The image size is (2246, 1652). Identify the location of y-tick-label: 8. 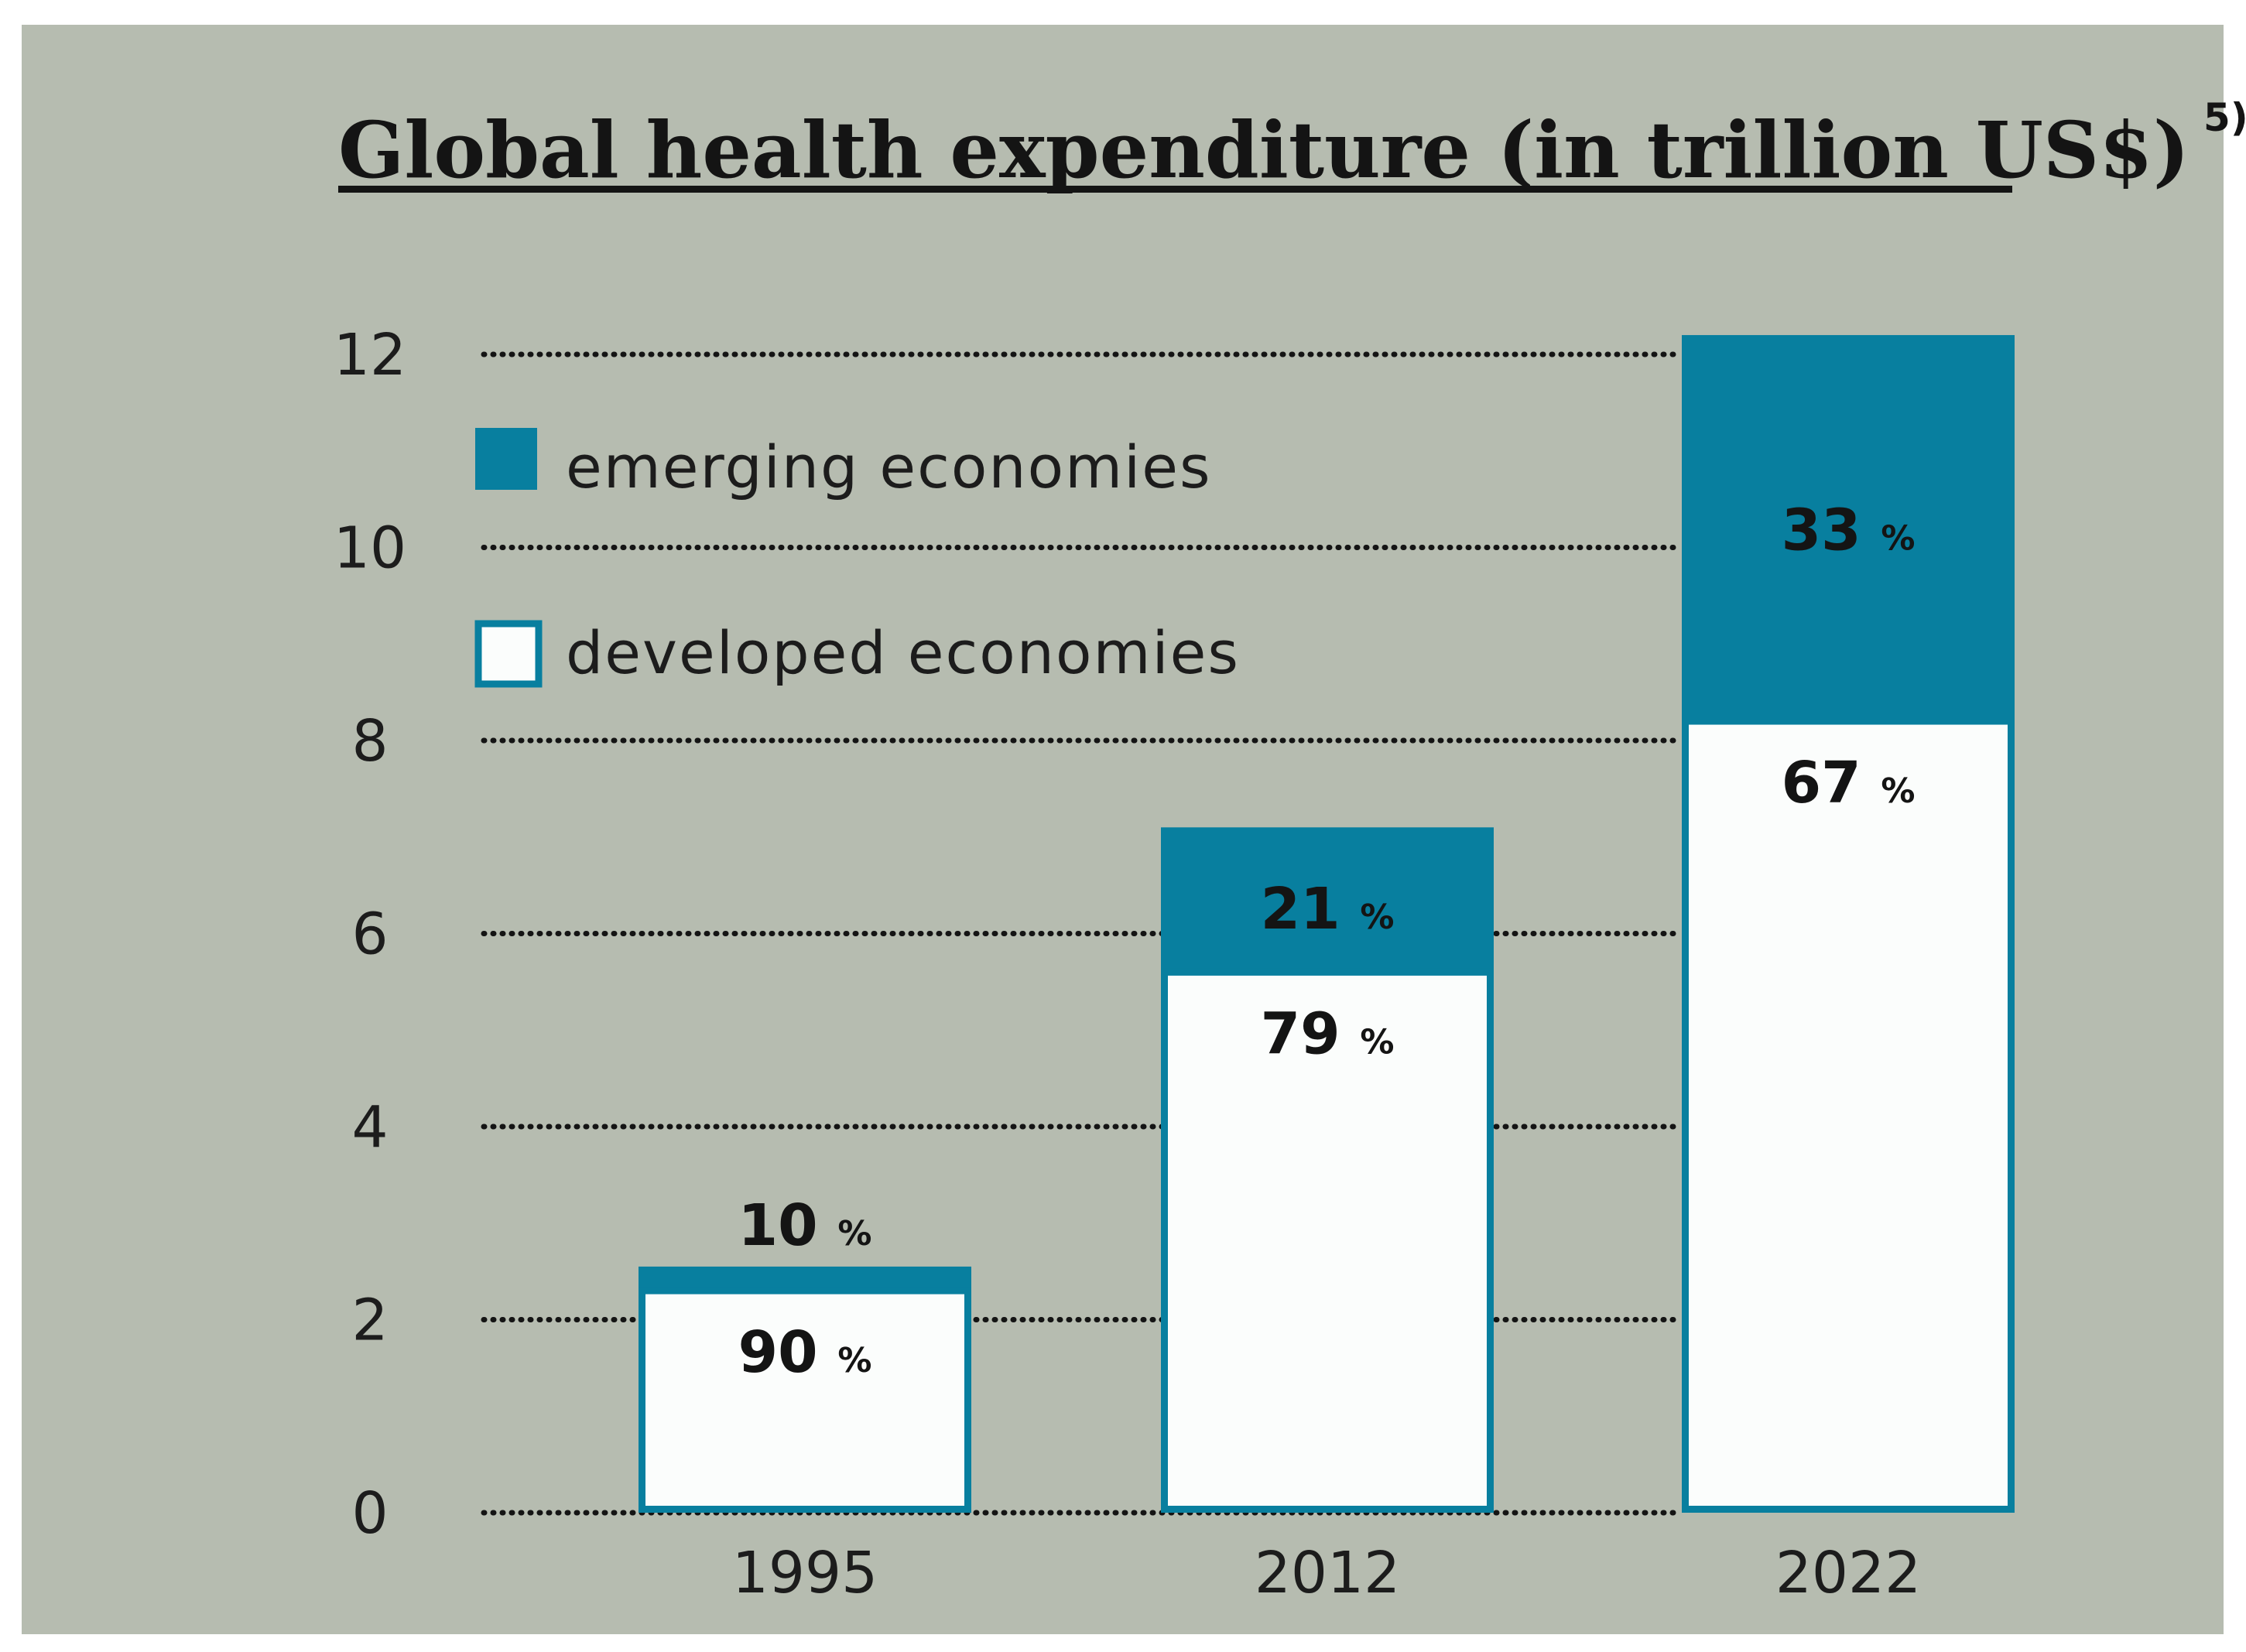
(369, 742).